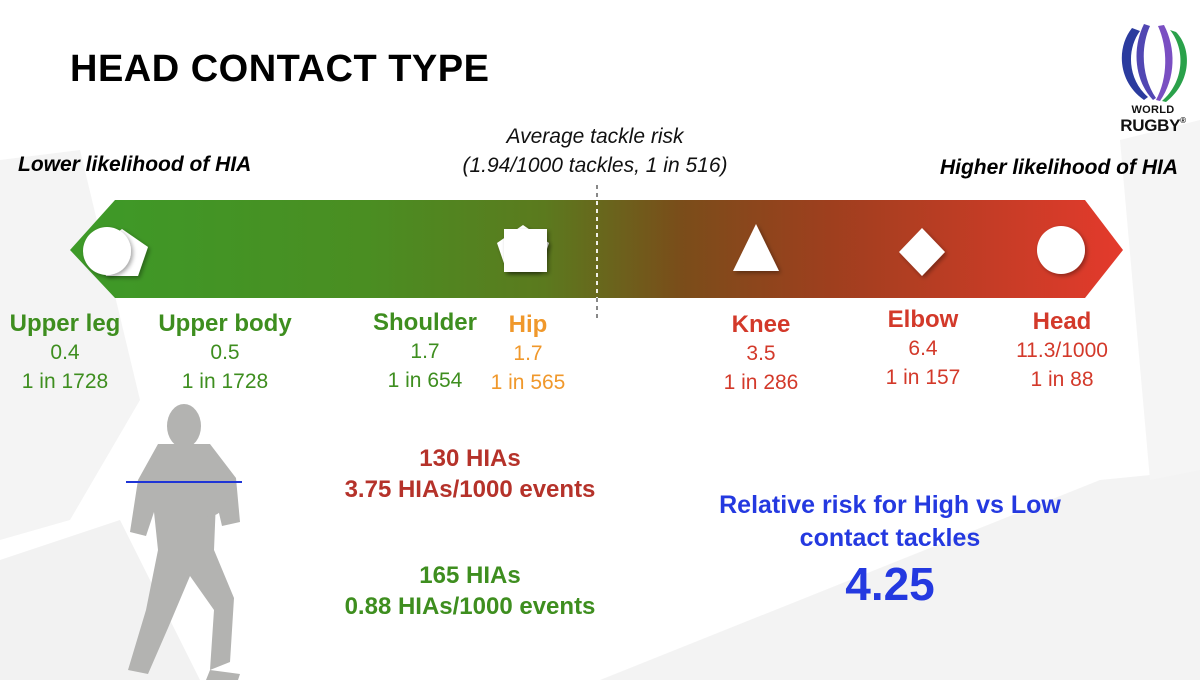 The image size is (1200, 680). What do you see at coordinates (890, 584) in the screenshot?
I see `relative-risk-value: 4.25` at bounding box center [890, 584].